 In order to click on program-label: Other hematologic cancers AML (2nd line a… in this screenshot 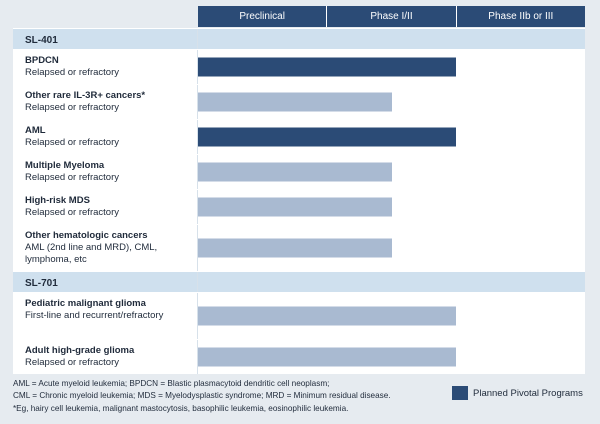, I will do `click(105, 248)`.